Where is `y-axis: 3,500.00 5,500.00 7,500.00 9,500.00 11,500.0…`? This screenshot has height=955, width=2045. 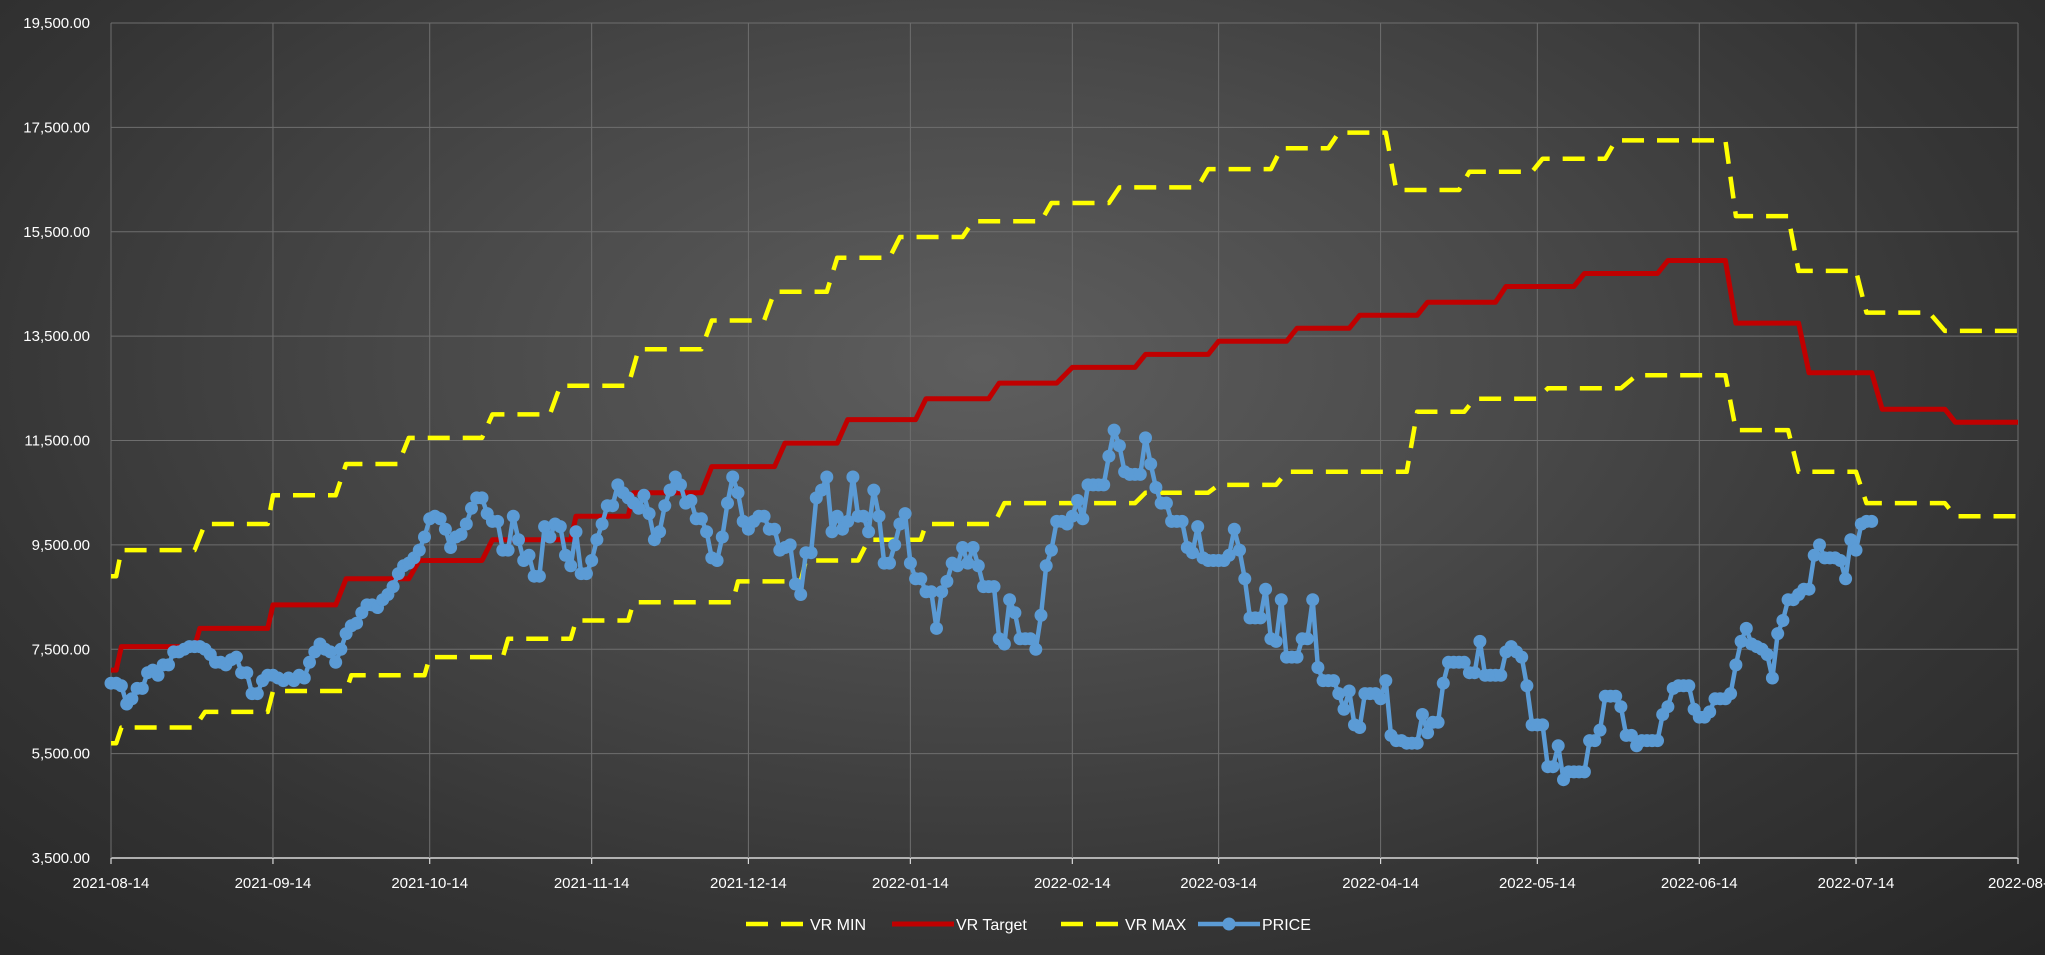 y-axis: 3,500.00 5,500.00 7,500.00 9,500.00 11,500.0… is located at coordinates (56, 441).